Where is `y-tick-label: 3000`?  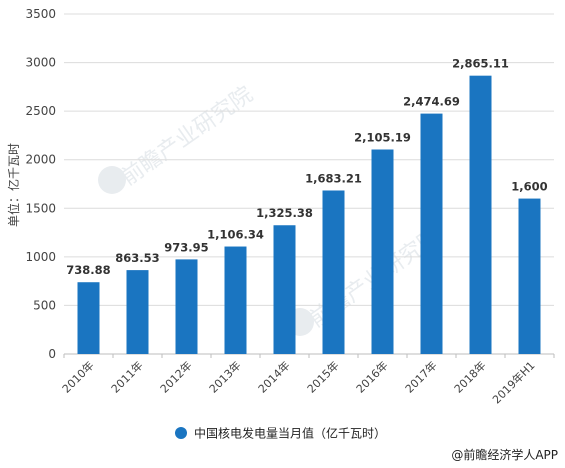
y-tick-label: 3000 is located at coordinates (40, 63).